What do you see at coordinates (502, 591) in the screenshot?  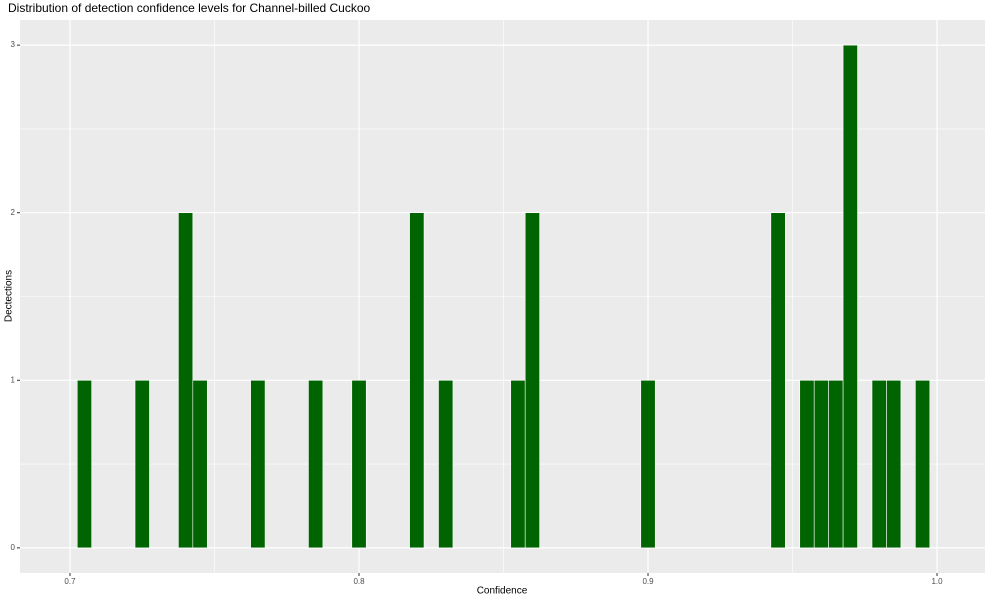 I see `x-axis-label: Confidence` at bounding box center [502, 591].